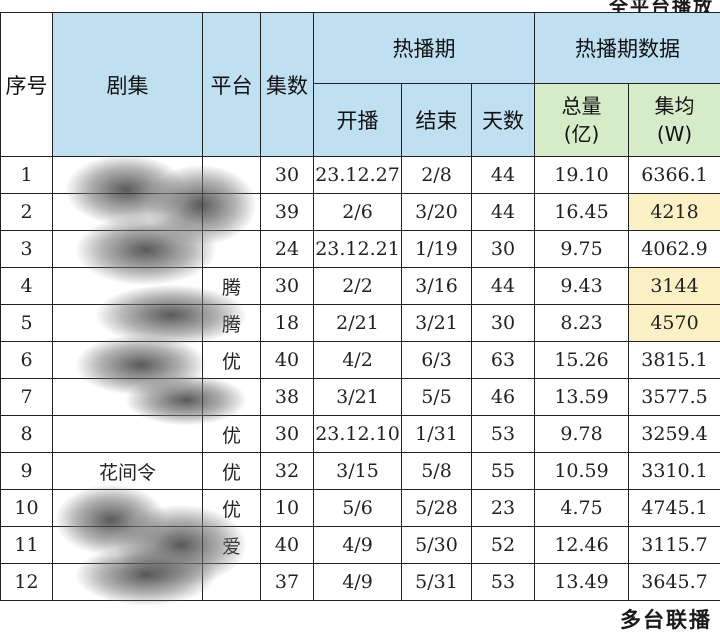  What do you see at coordinates (27, 212) in the screenshot?
I see `cell-index: 2` at bounding box center [27, 212].